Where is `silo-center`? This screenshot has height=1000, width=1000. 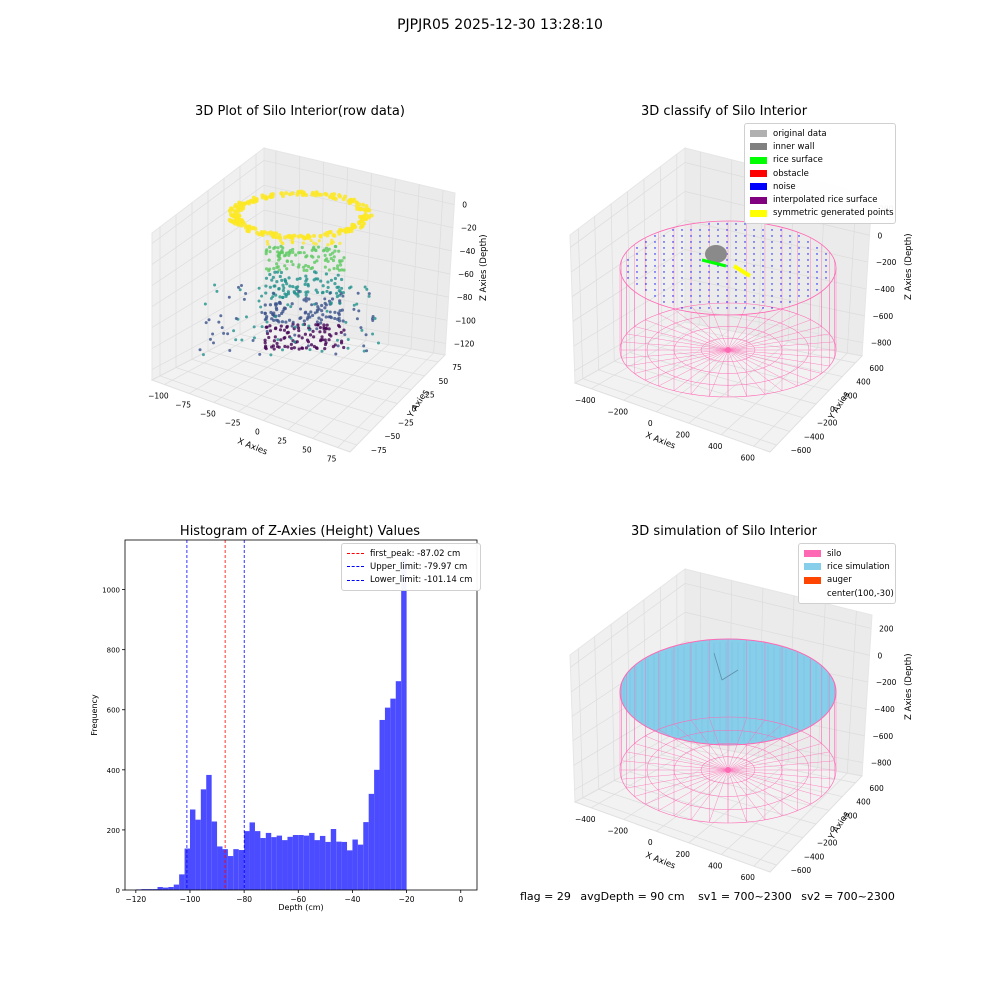
silo-center is located at coordinates (728, 350).